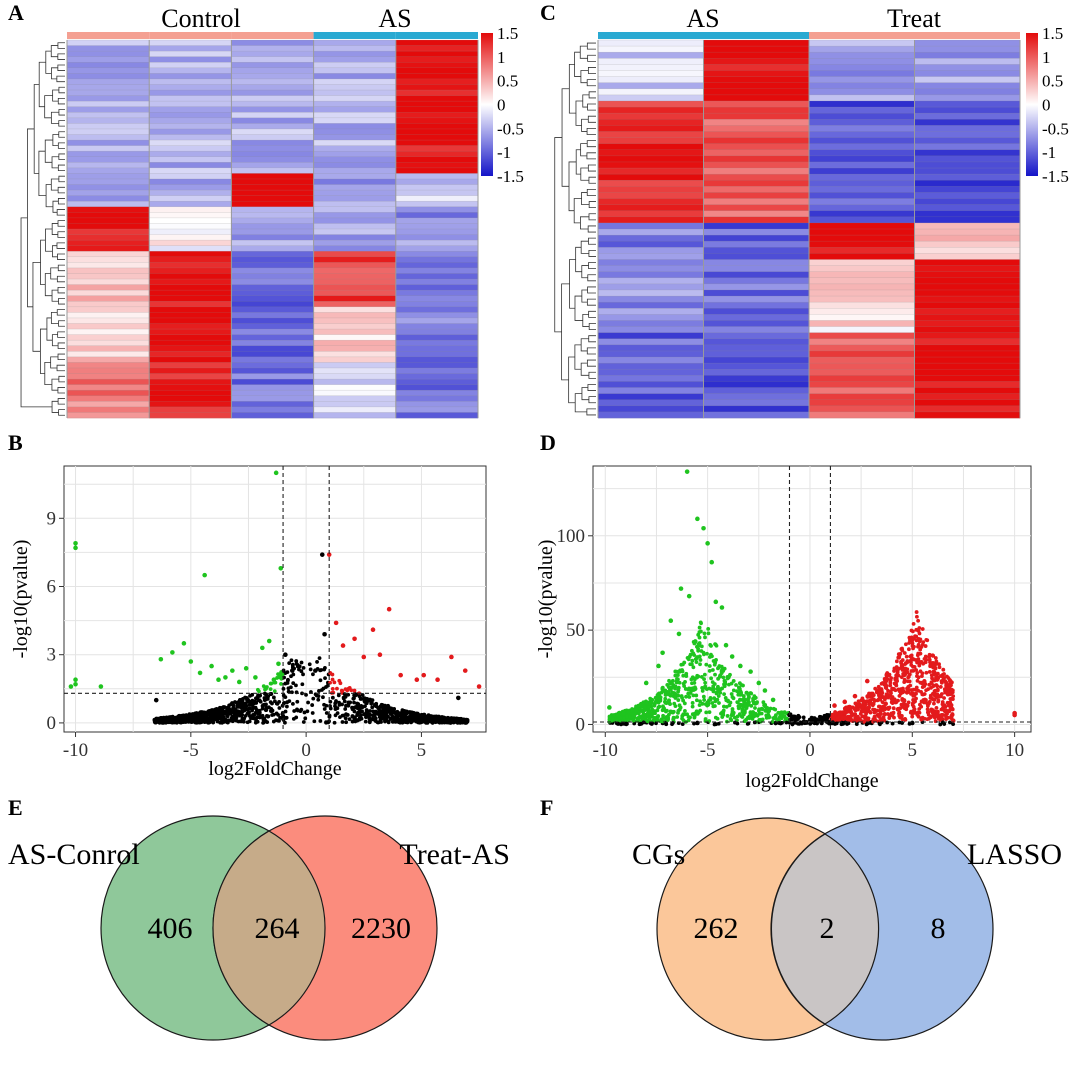 The image size is (1080, 1076). Describe the element at coordinates (306, 750) in the screenshot. I see `x-tick-label: 0` at that location.